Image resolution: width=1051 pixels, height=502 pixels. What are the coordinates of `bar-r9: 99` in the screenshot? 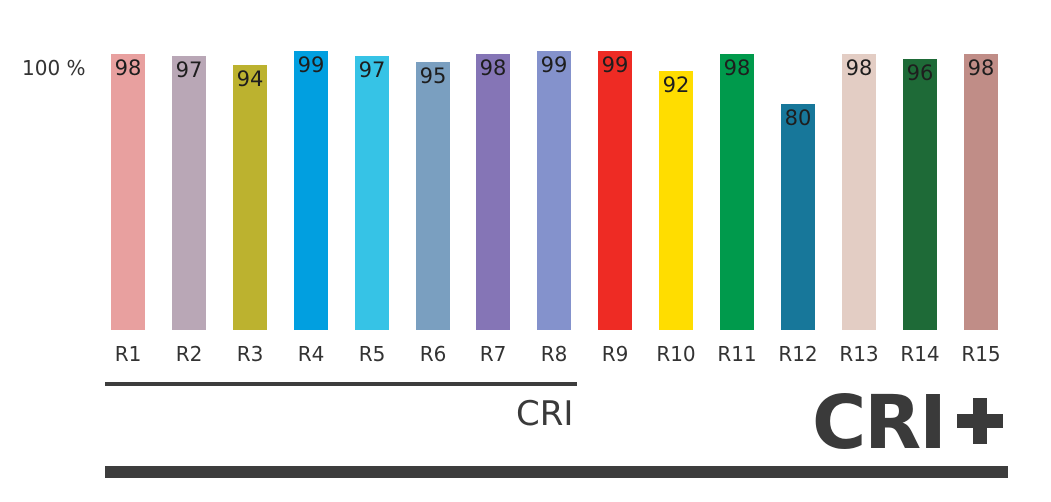 It's located at (615, 190).